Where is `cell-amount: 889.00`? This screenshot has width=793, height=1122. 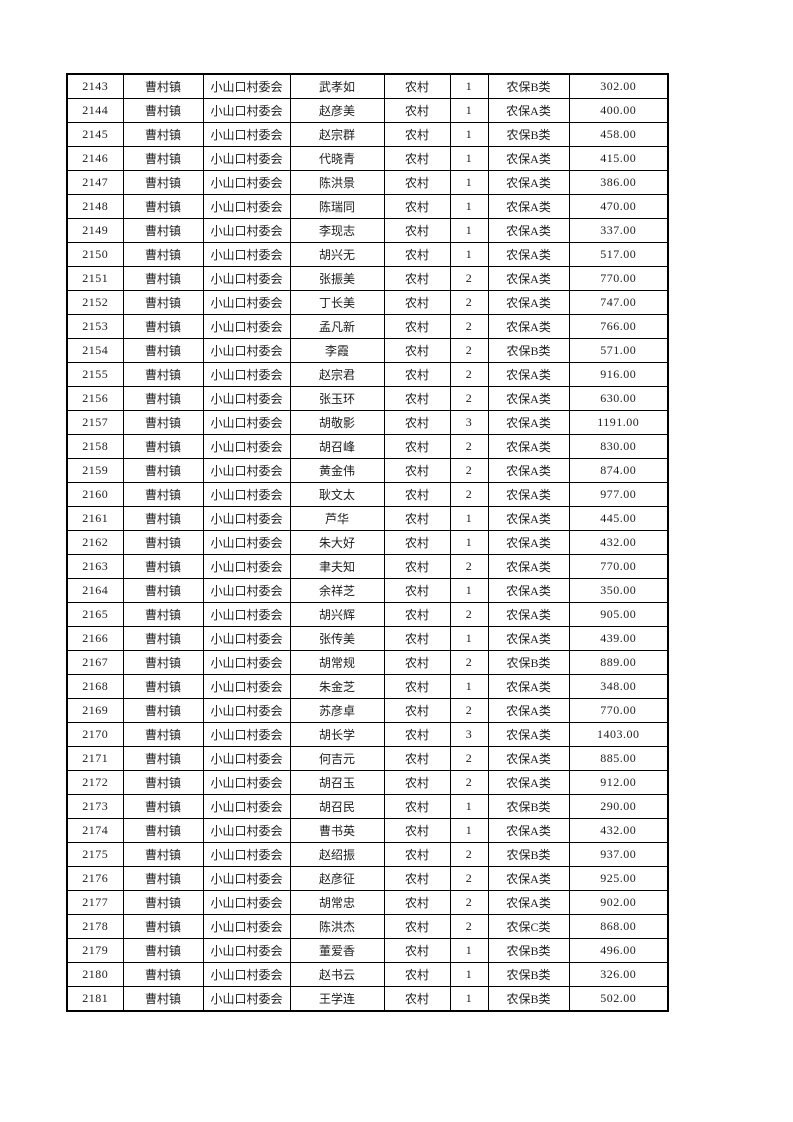
cell-amount: 889.00 is located at coordinates (618, 662).